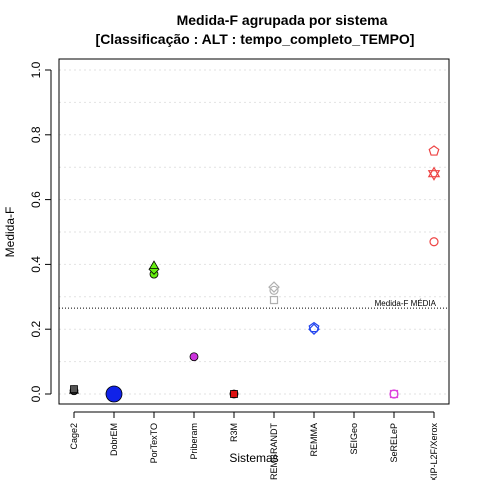 This screenshot has width=480, height=480. I want to click on x-axis-label: Sistemas, so click(253, 458).